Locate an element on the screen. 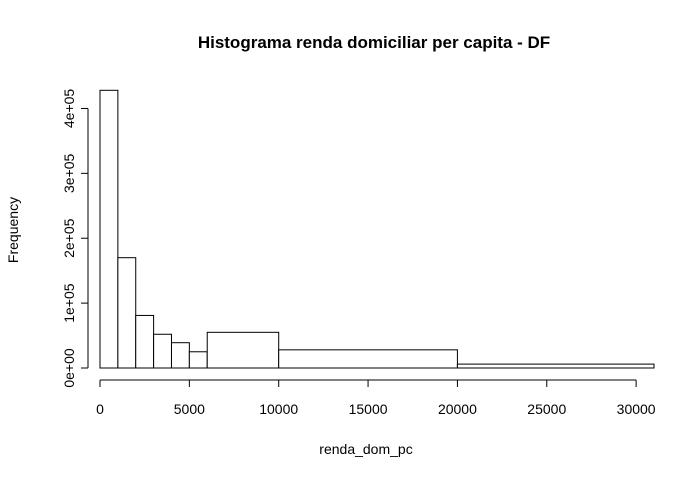  y-tick-label: 4e+05 is located at coordinates (69, 109).